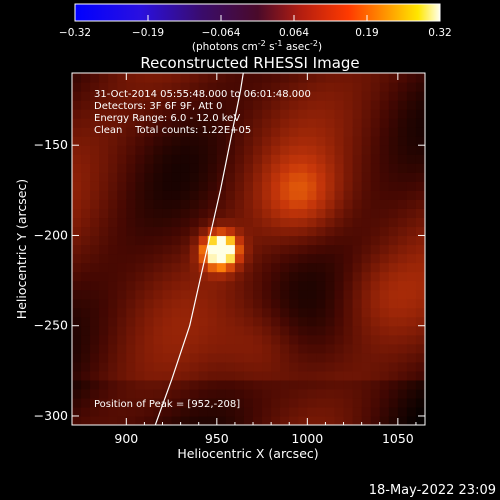 The image size is (500, 500). What do you see at coordinates (307, 438) in the screenshot?
I see `x-tick-label: 1000` at bounding box center [307, 438].